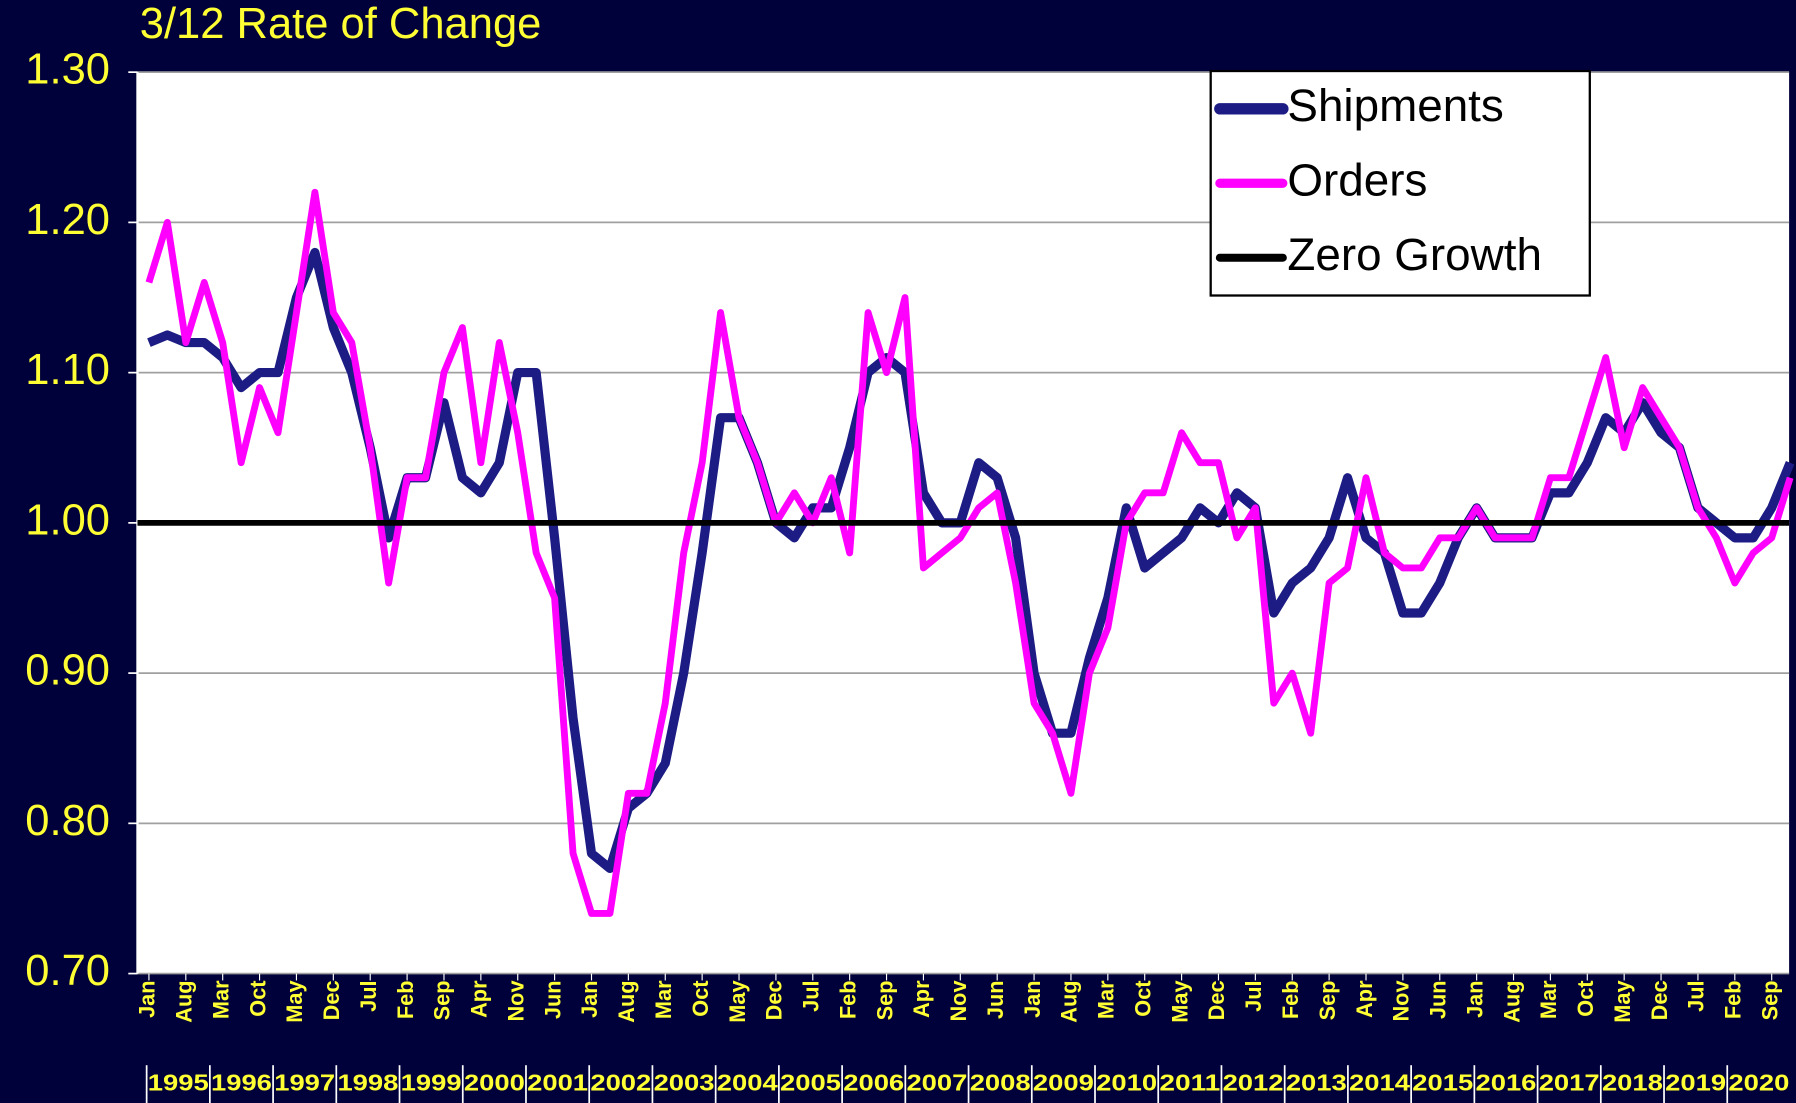  Describe the element at coordinates (178, 1083) in the screenshot. I see `year-label: 1995` at that location.